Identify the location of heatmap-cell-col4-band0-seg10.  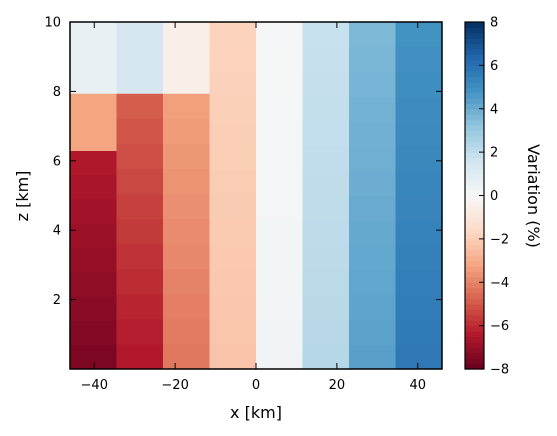
(280, 109).